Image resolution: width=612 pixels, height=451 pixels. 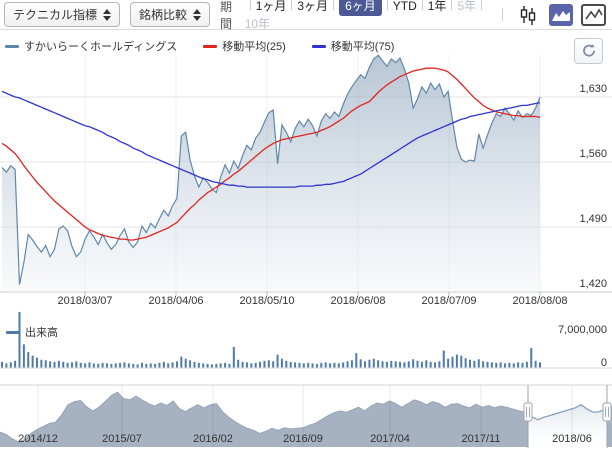 I want to click on refresh-icon, so click(x=588, y=50).